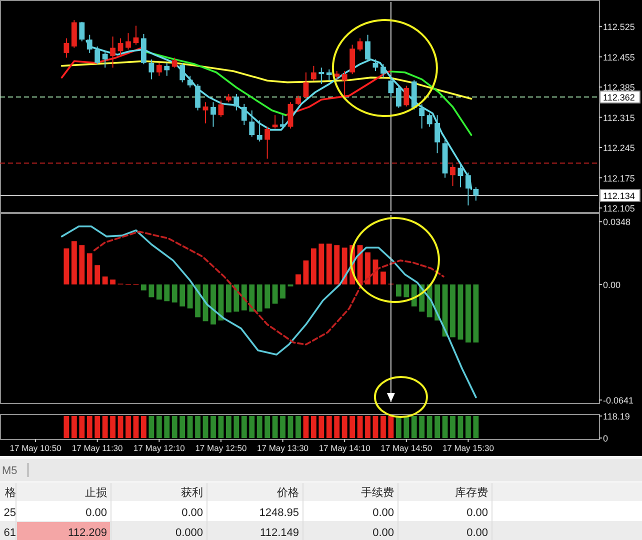 This screenshot has height=540, width=642. What do you see at coordinates (10, 533) in the screenshot?
I see `text: 61` at bounding box center [10, 533].